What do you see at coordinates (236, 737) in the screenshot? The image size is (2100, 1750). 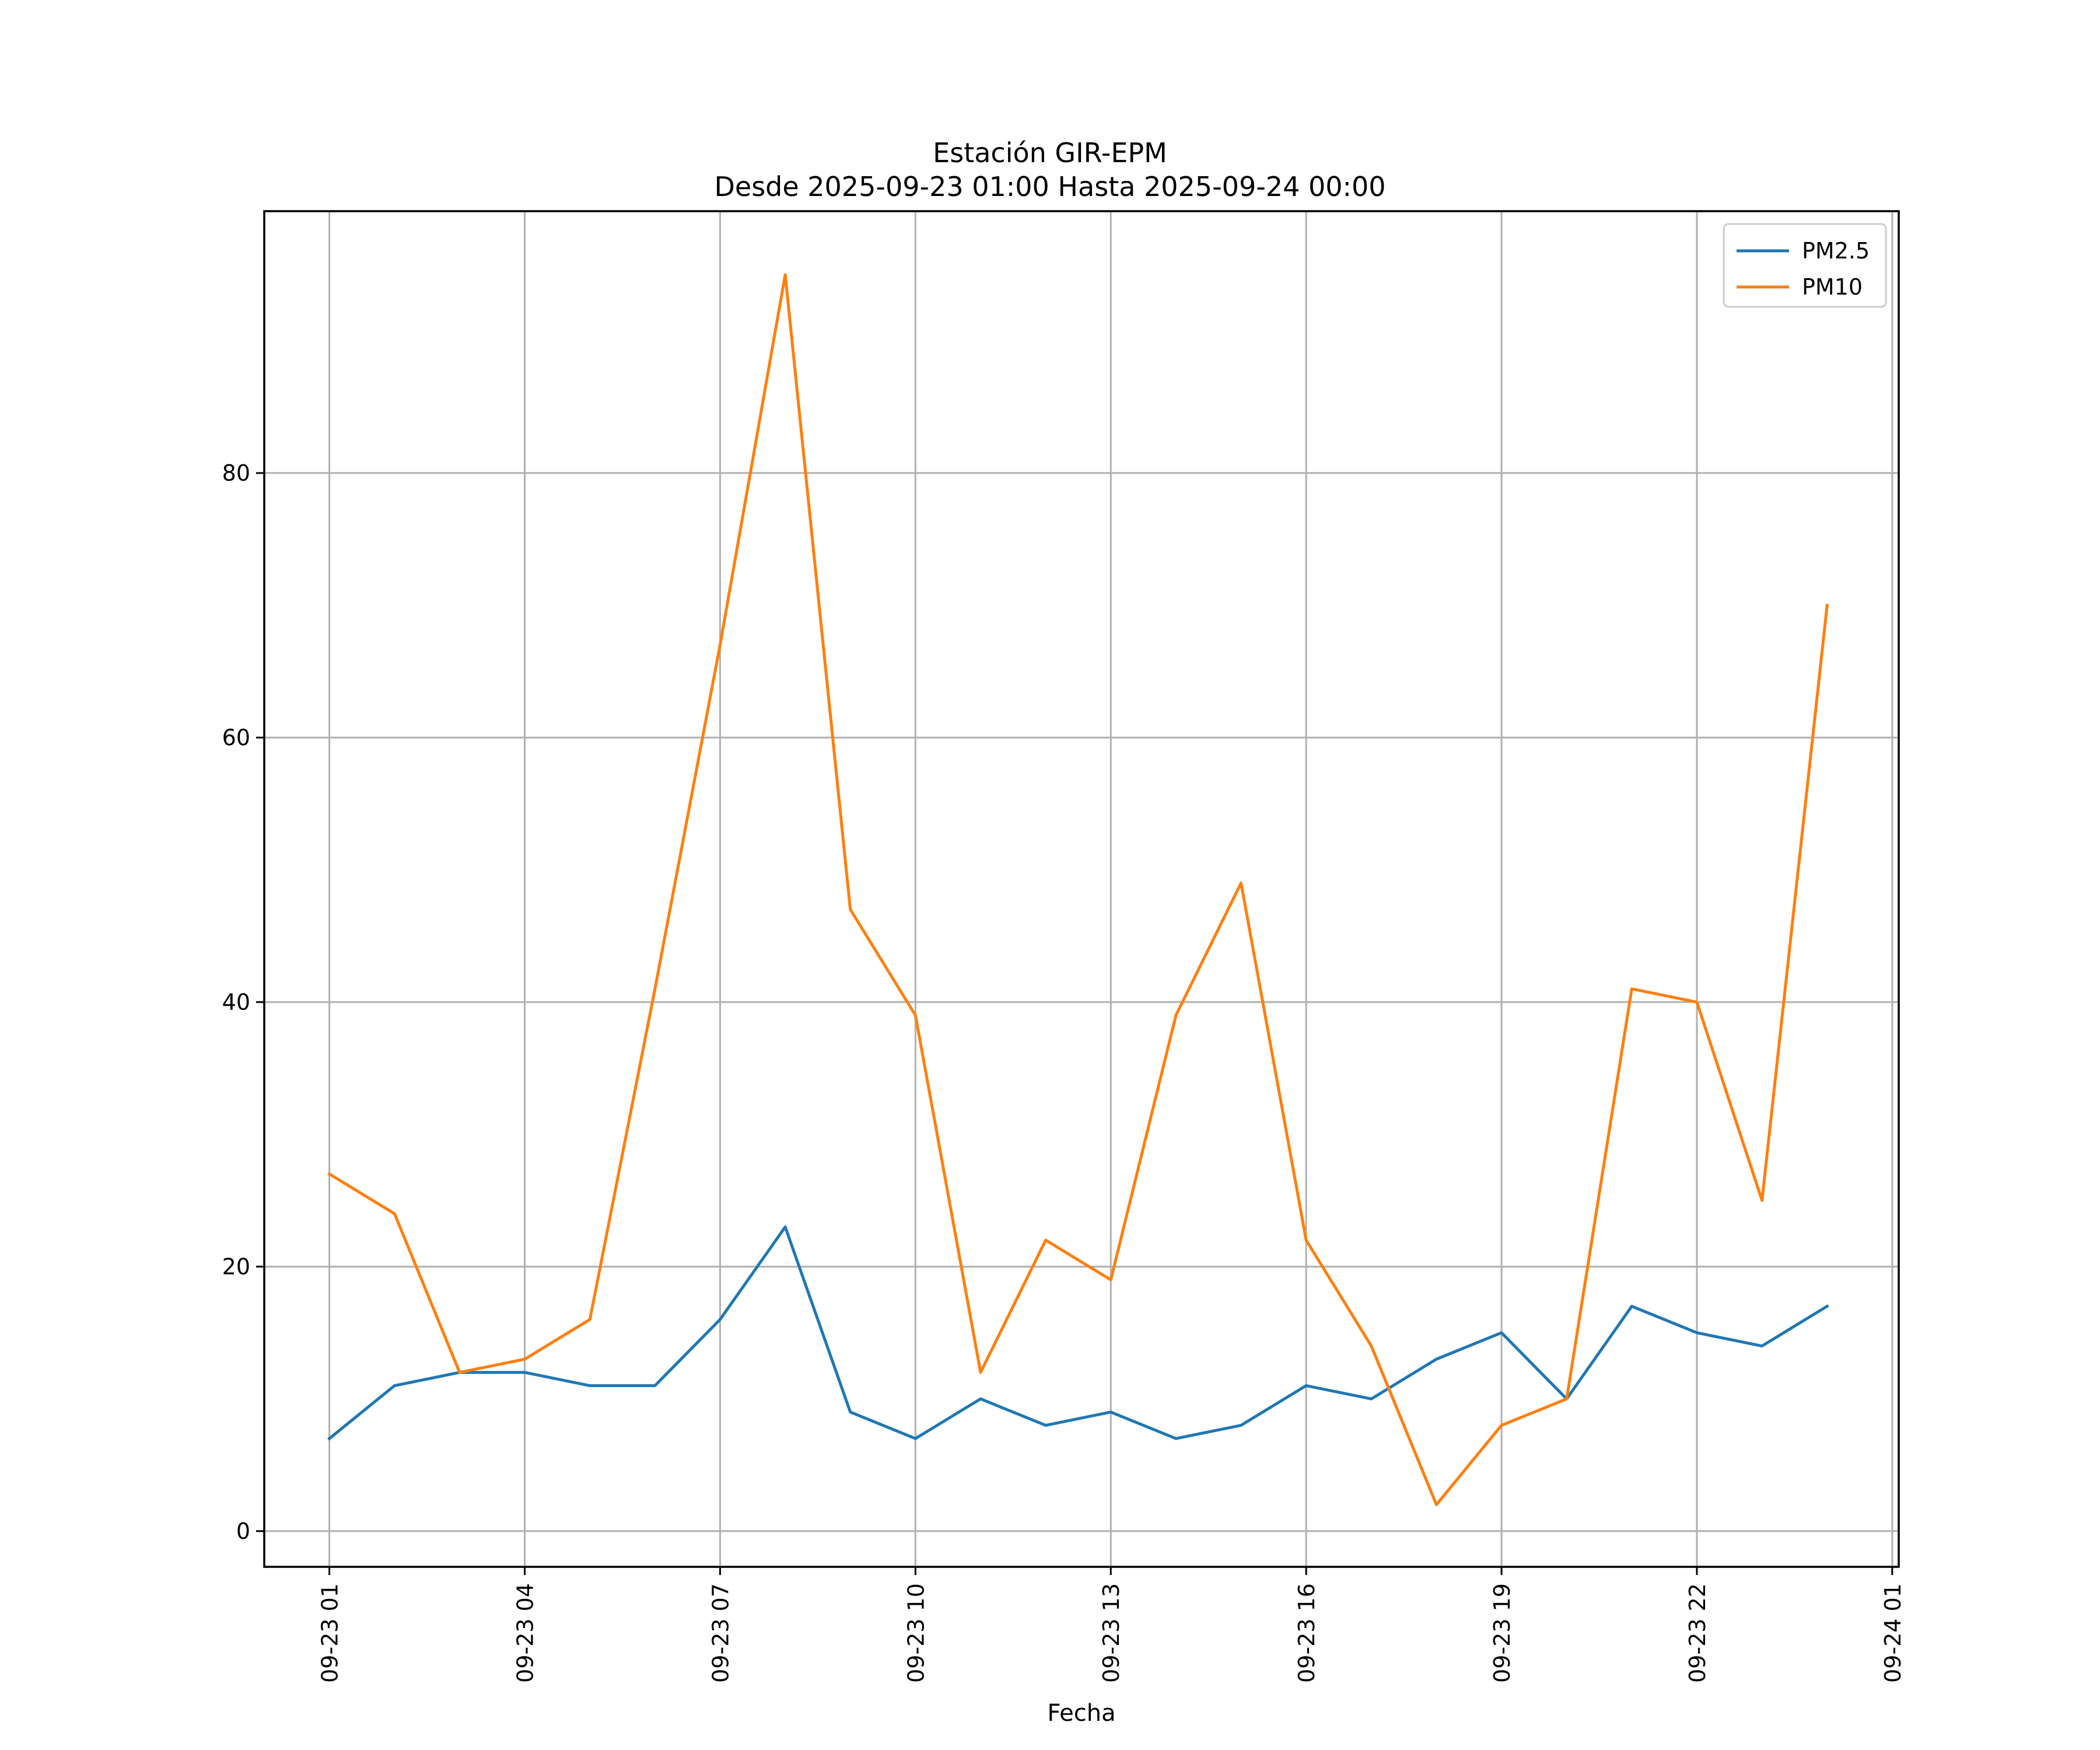 I see `y-tick-label: 60` at bounding box center [236, 737].